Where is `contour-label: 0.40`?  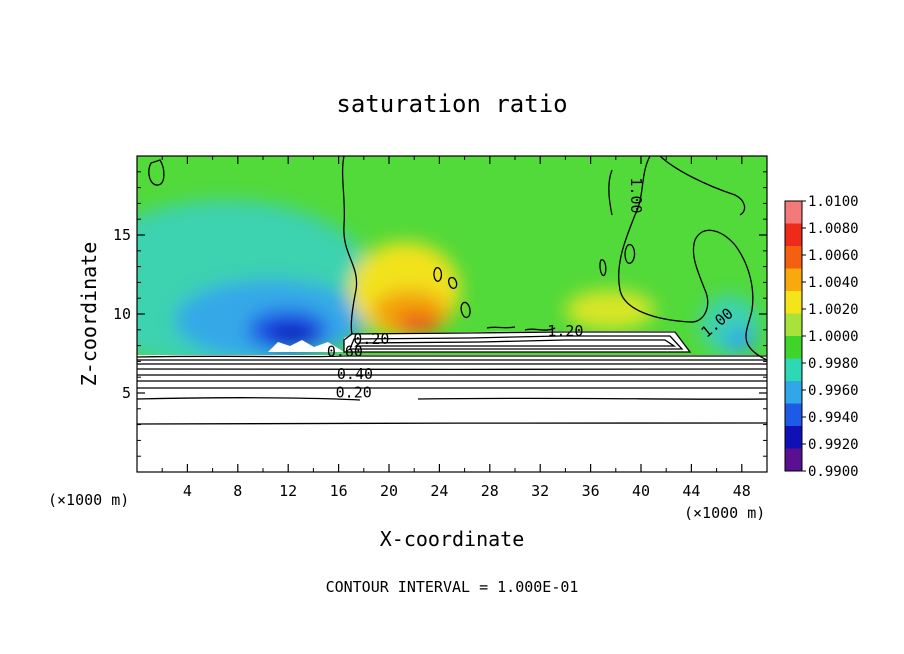
contour-label: 0.40 is located at coordinates (355, 374).